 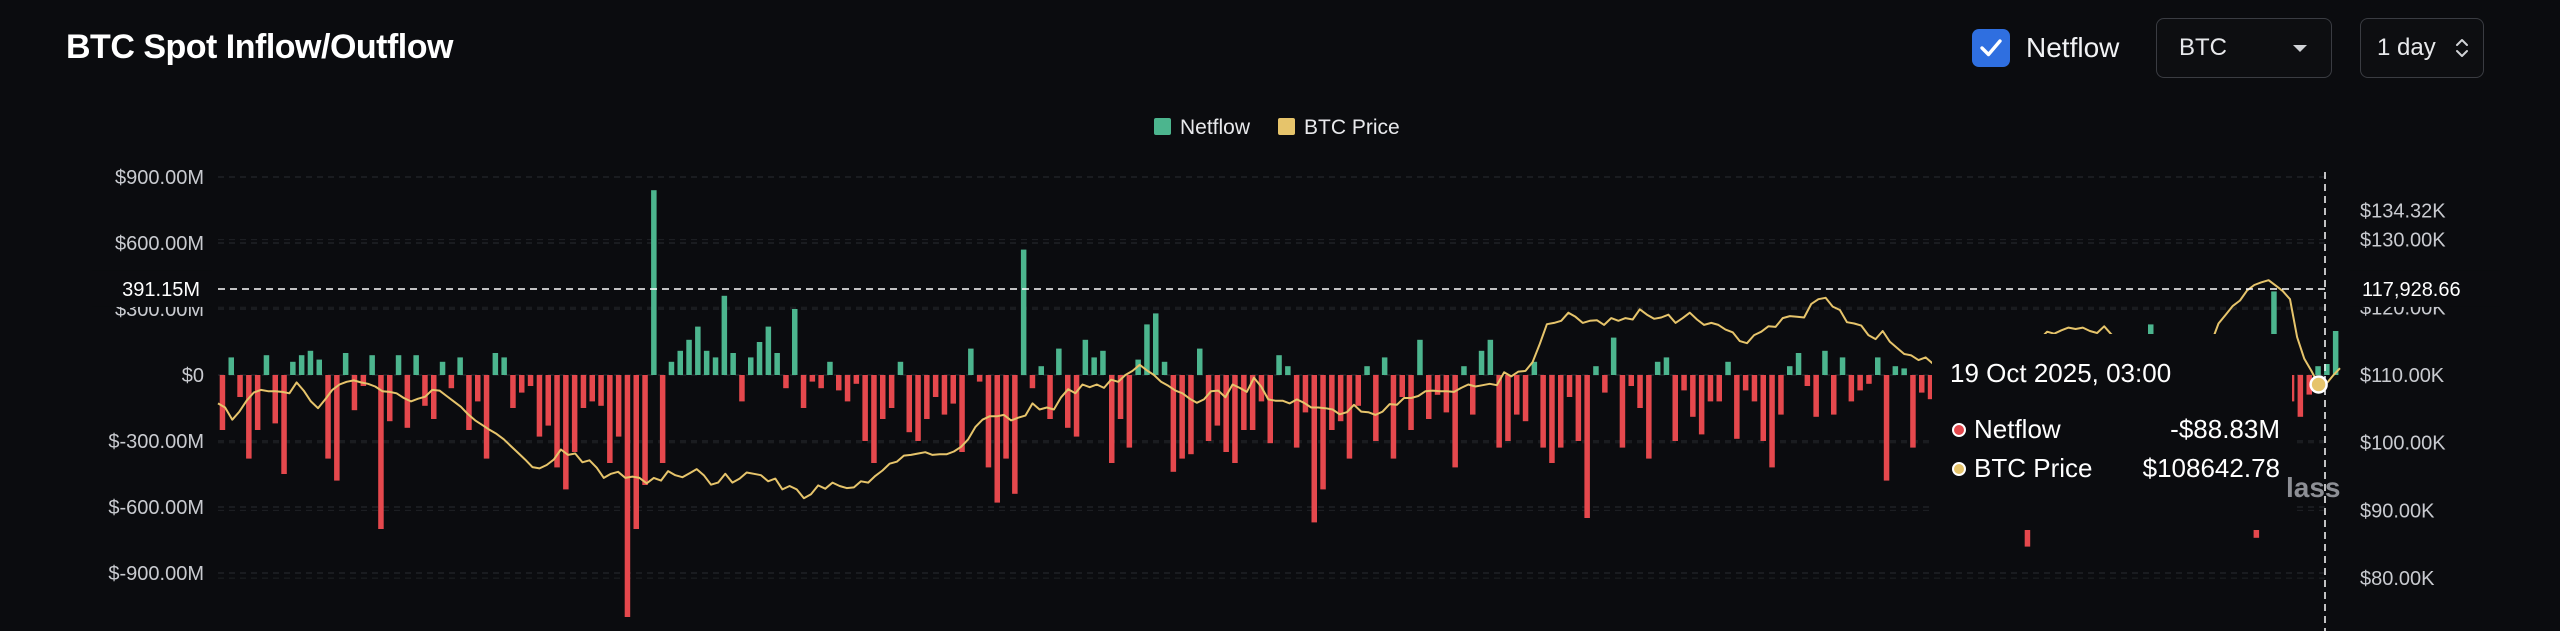 What do you see at coordinates (2403, 241) in the screenshot?
I see `right-axis-tick-label: $130.00K` at bounding box center [2403, 241].